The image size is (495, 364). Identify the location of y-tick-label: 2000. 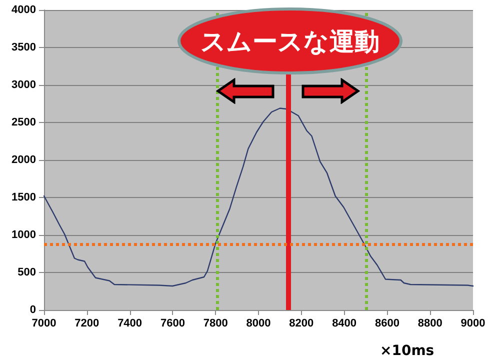
(24, 160).